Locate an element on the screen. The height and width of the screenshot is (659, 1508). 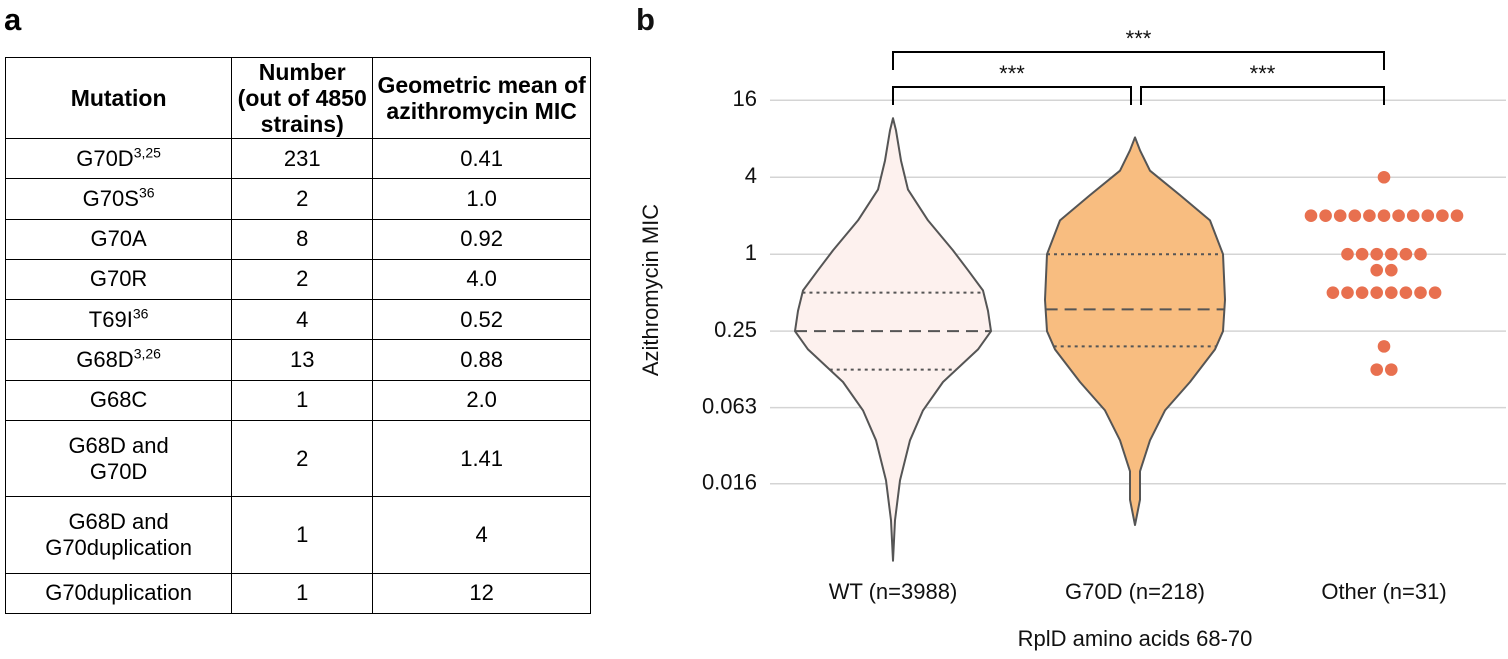
table-cell: 13 is located at coordinates (302, 360).